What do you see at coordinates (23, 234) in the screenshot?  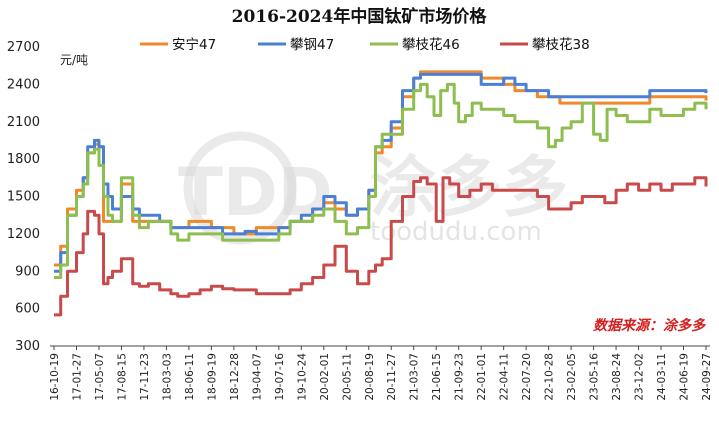 I see `y-tick-label: 1200` at bounding box center [23, 234].